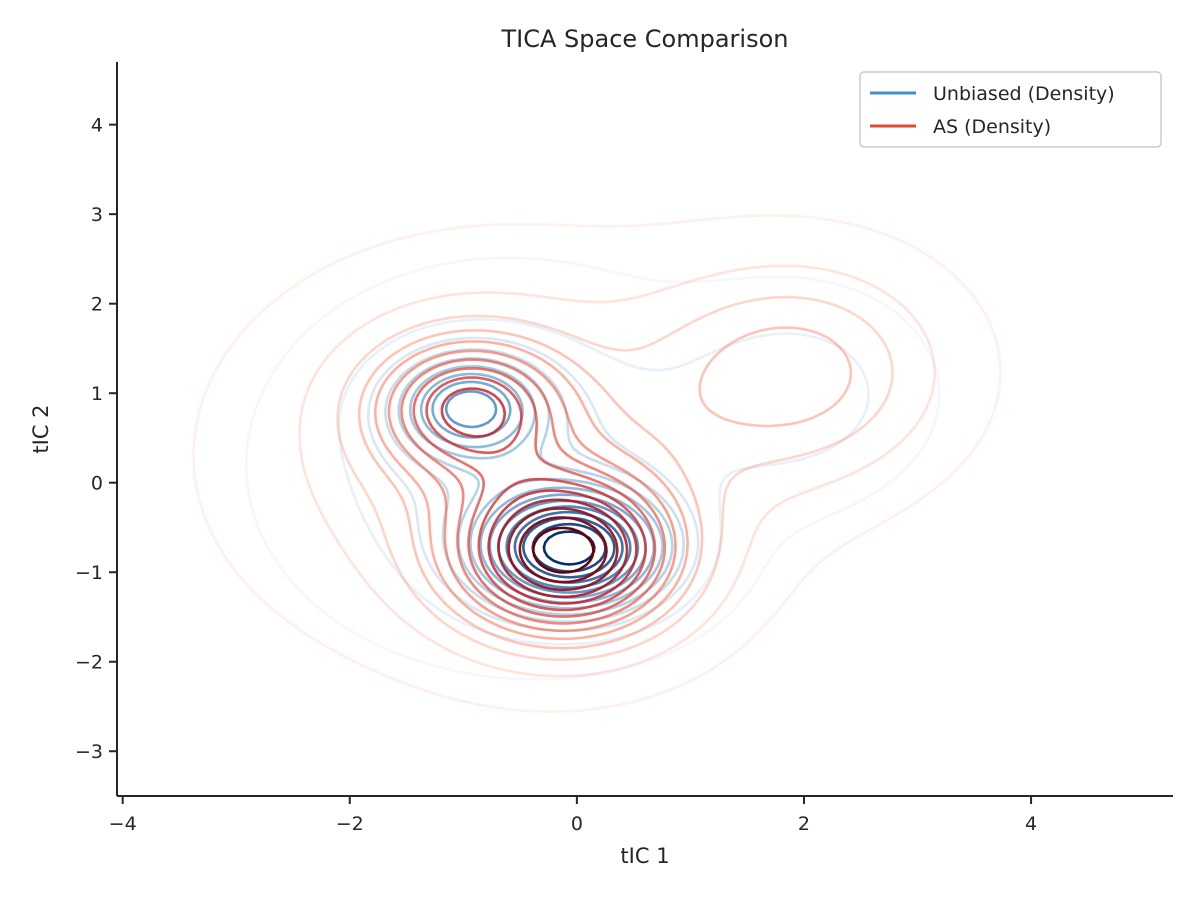  I want to click on x-tick-label: 4, so click(1031, 824).